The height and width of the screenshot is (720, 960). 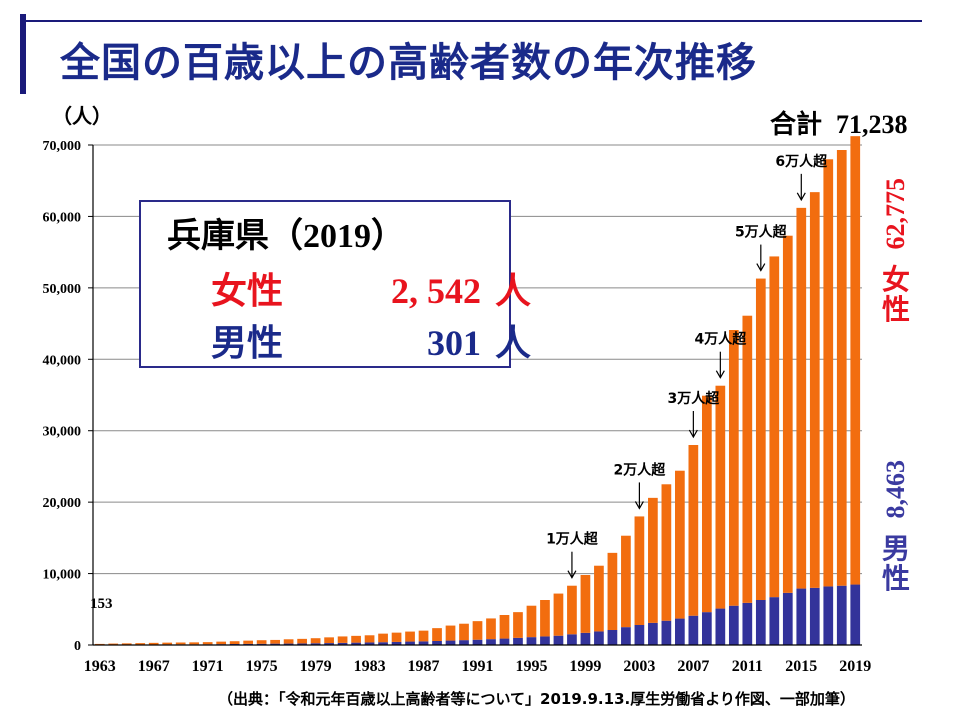 I want to click on bar-male-1997, so click(x=558, y=640).